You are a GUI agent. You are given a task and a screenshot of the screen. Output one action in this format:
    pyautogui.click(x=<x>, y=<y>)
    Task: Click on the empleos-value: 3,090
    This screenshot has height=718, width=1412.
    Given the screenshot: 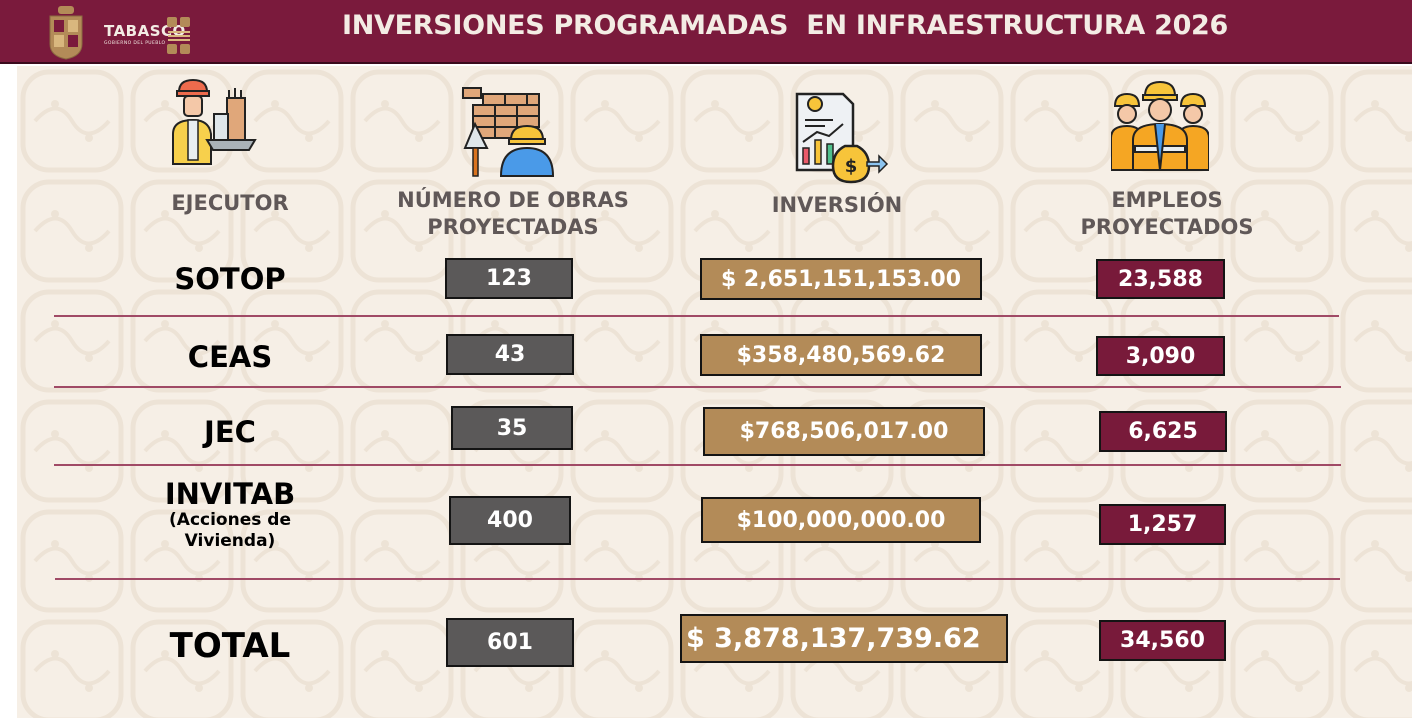 What is the action you would take?
    pyautogui.click(x=1160, y=356)
    